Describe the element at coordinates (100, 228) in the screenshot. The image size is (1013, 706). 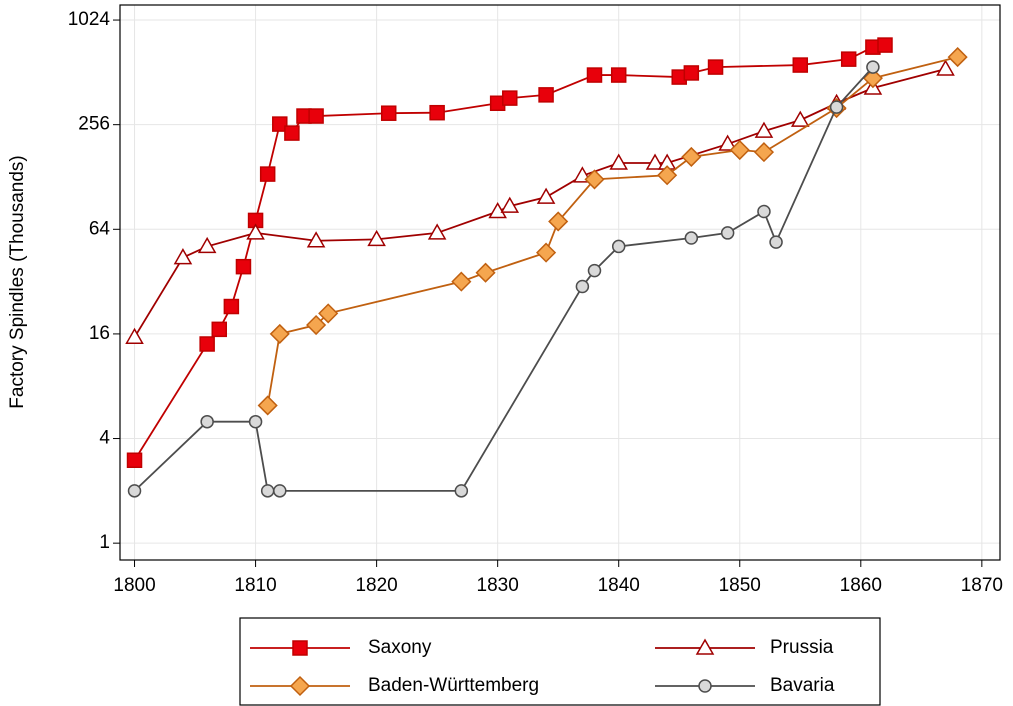
I see `y-tick-label: 64` at that location.